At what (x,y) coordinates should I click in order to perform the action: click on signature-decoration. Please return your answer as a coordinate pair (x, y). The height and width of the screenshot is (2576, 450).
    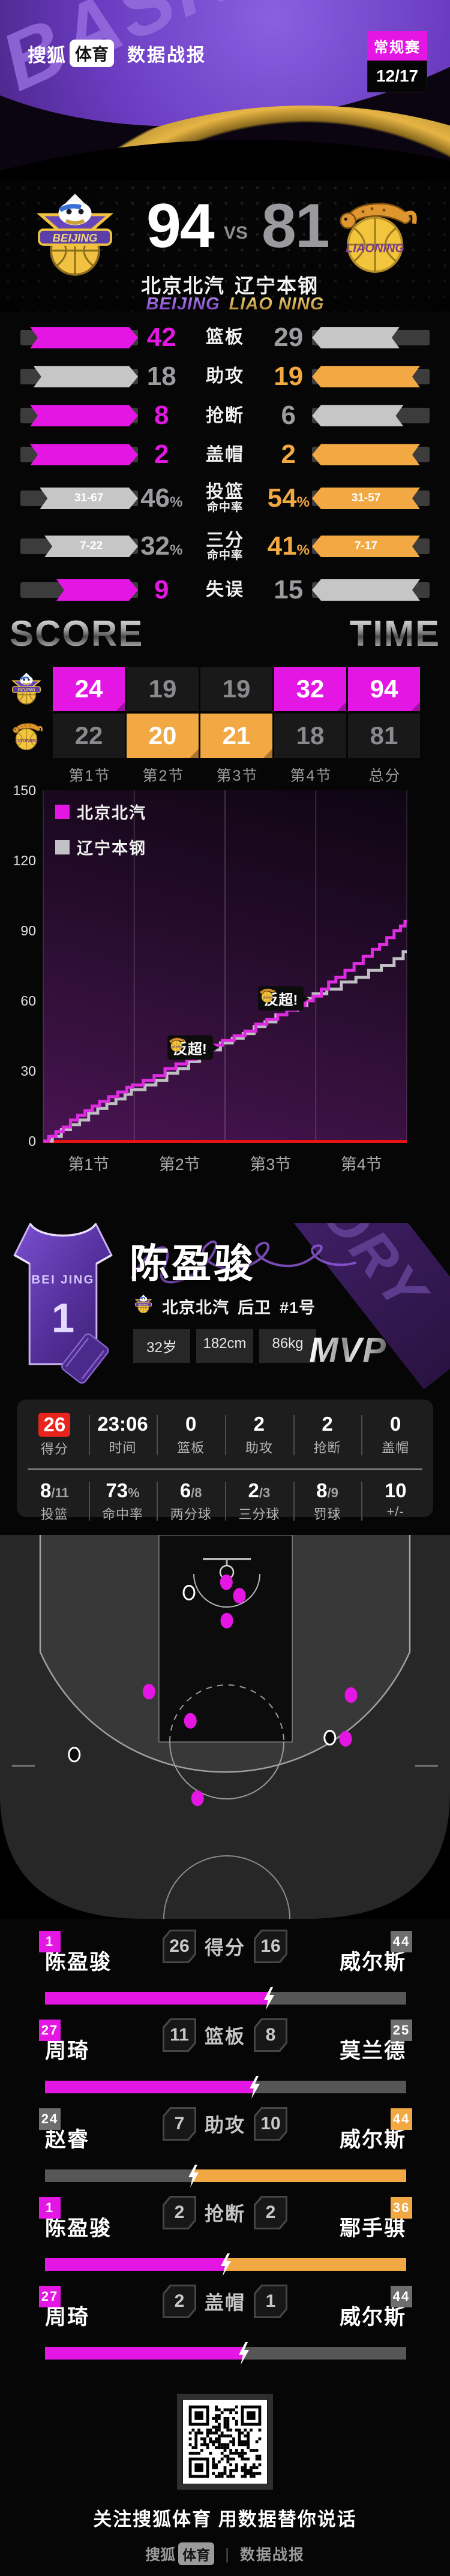
    Looking at the image, I should click on (243, 1262).